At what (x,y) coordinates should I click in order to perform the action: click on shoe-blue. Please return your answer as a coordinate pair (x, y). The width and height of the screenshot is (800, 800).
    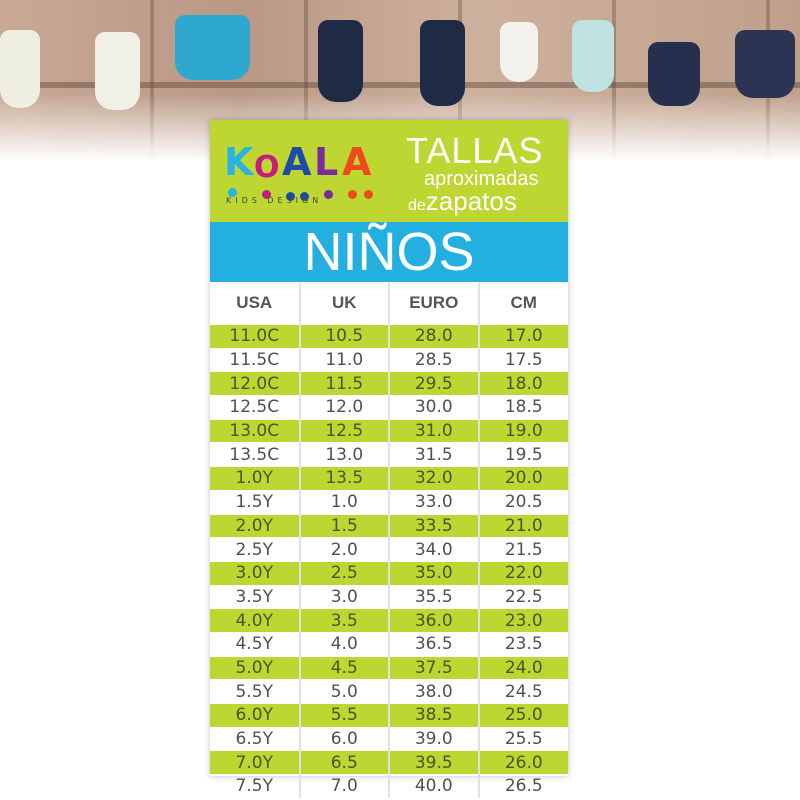
    Looking at the image, I should click on (212, 47).